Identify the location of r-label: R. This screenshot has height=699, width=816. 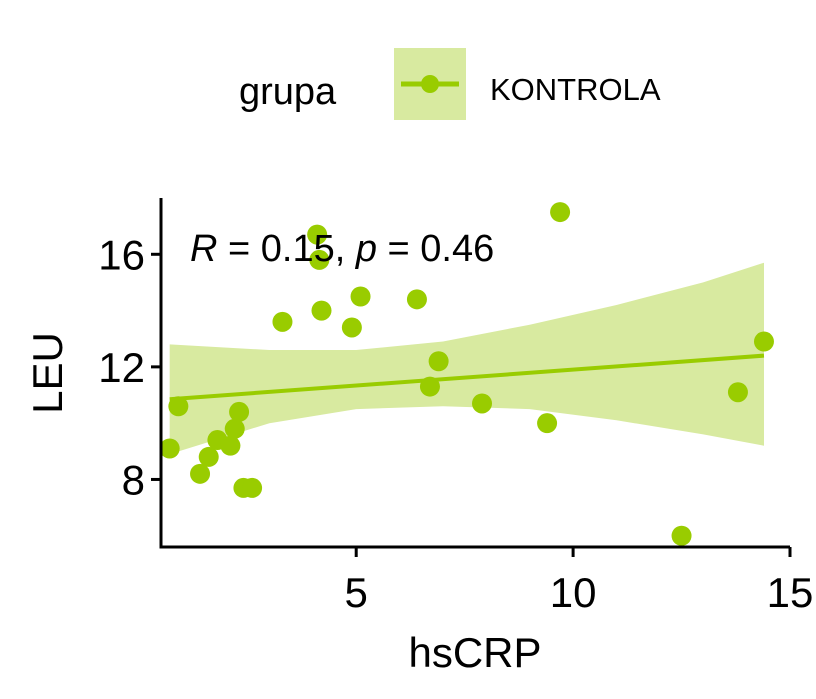
(203, 249).